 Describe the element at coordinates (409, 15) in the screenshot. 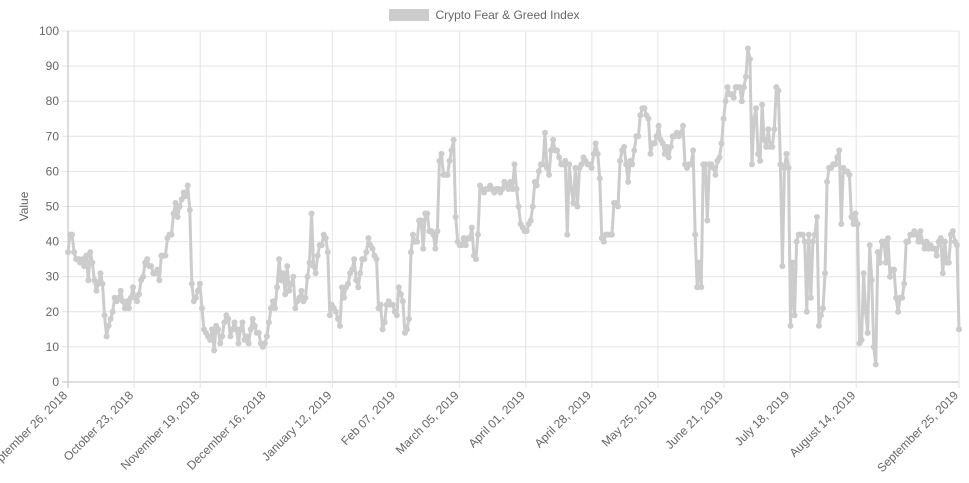

I see `legend-swatch` at that location.